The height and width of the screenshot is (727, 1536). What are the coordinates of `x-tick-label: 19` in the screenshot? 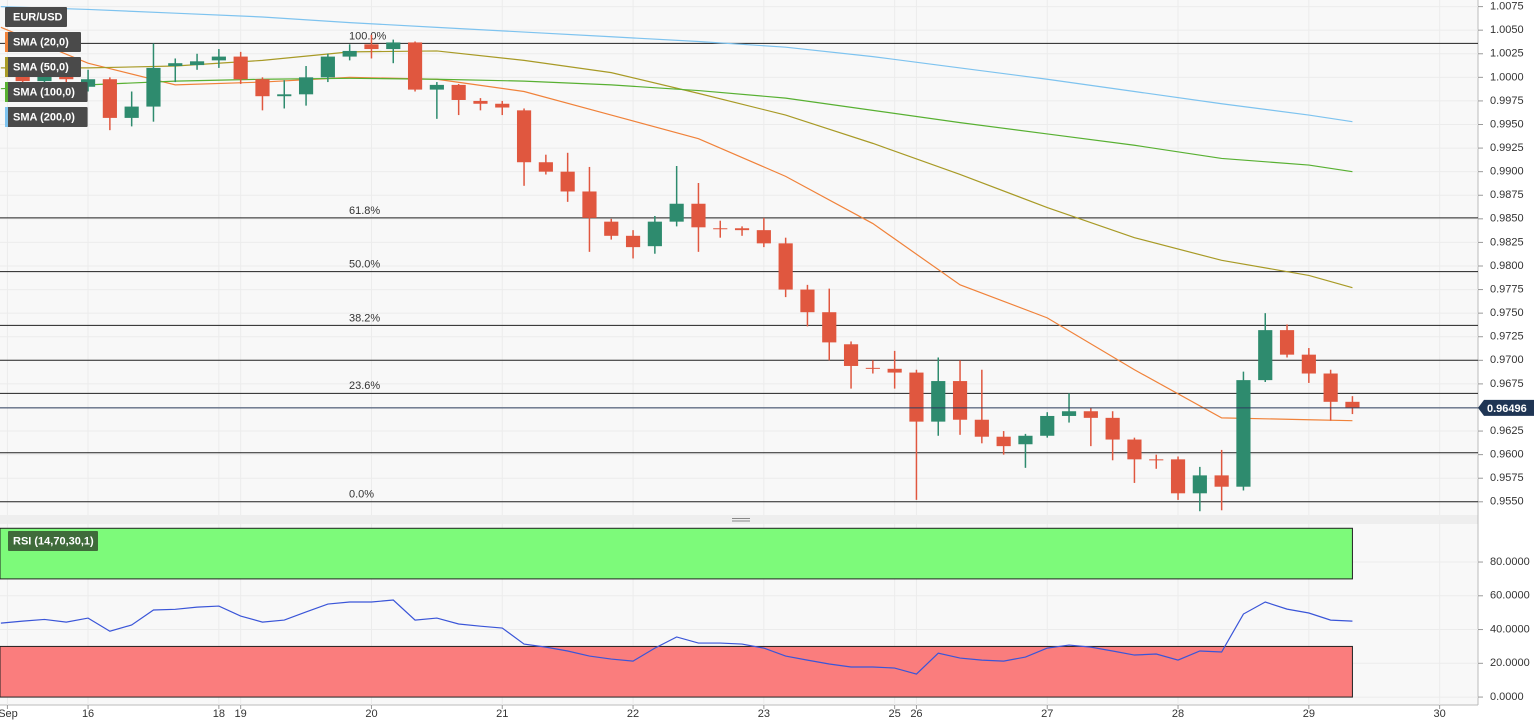 It's located at (241, 714).